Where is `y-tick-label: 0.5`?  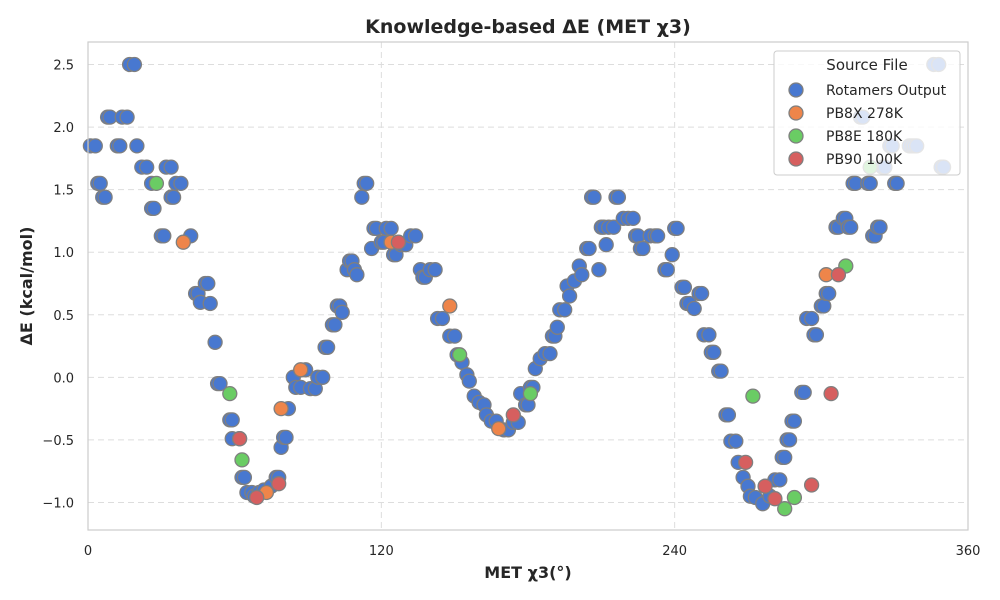
y-tick-label: 0.5 is located at coordinates (63, 316).